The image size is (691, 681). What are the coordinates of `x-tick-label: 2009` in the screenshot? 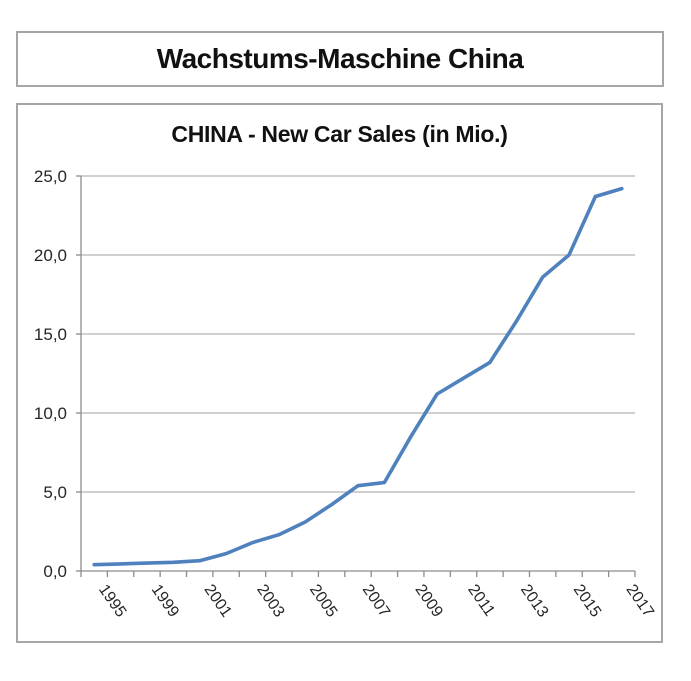 It's located at (428, 601).